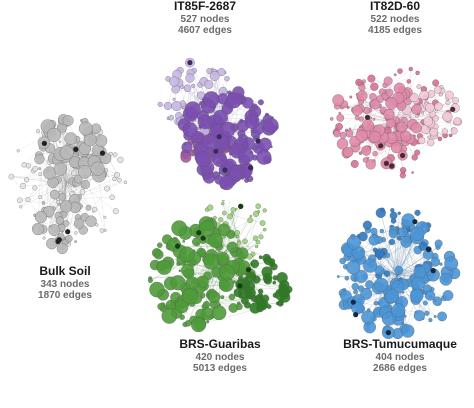  I want to click on network-label-bulk-soil: Bulk Soil 343 nodes 1870 edges, so click(65, 283).